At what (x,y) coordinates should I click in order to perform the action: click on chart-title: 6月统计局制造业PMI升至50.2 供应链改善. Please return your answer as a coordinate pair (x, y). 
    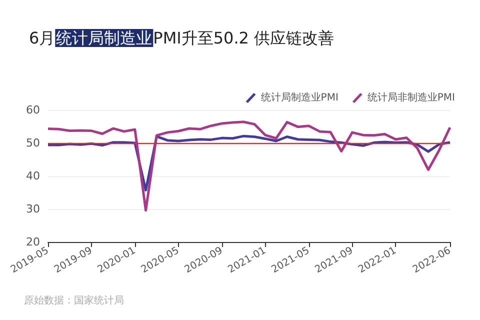
    Looking at the image, I should click on (181, 38).